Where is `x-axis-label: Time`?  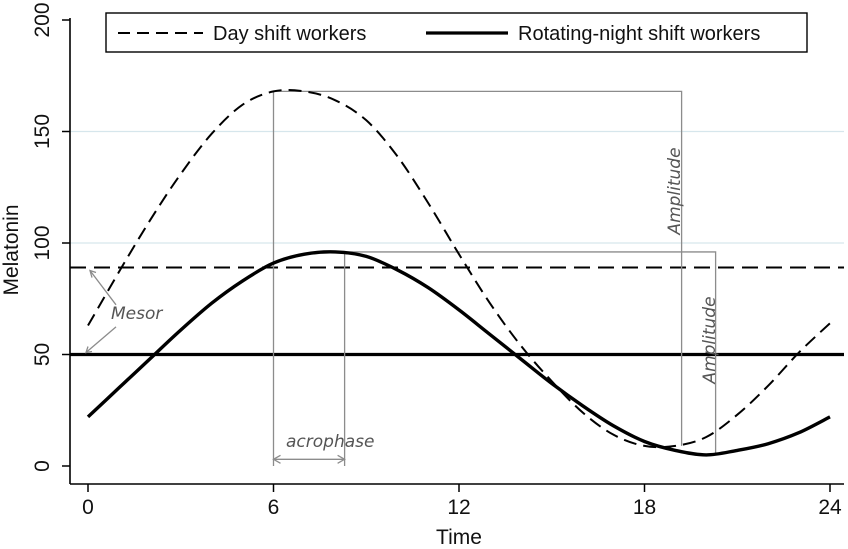
x-axis-label: Time is located at coordinates (459, 537).